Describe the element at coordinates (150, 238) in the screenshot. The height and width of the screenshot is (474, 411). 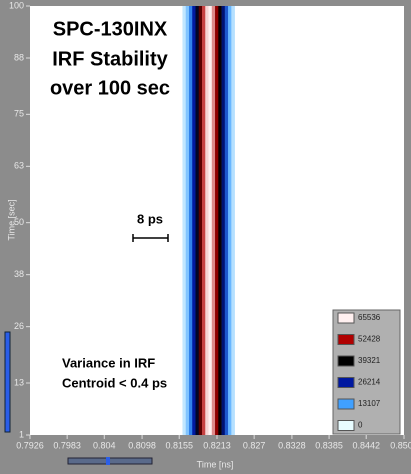
I see `scale-bar` at that location.